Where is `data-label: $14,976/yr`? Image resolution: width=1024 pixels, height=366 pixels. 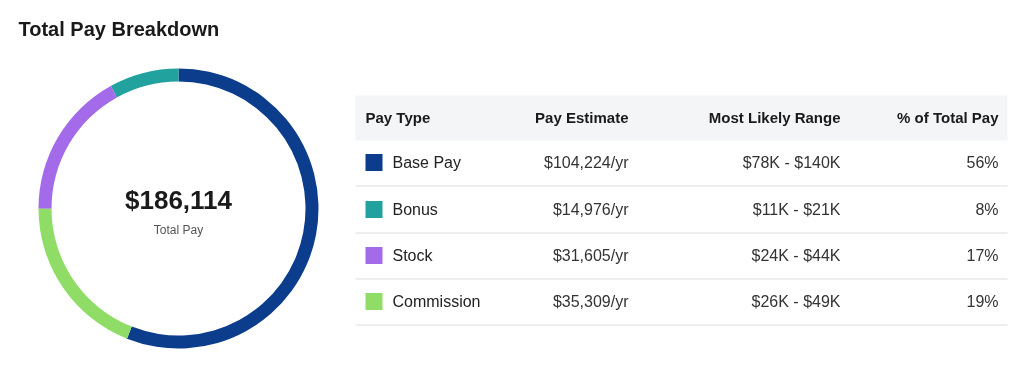
data-label: $14,976/yr is located at coordinates (591, 209).